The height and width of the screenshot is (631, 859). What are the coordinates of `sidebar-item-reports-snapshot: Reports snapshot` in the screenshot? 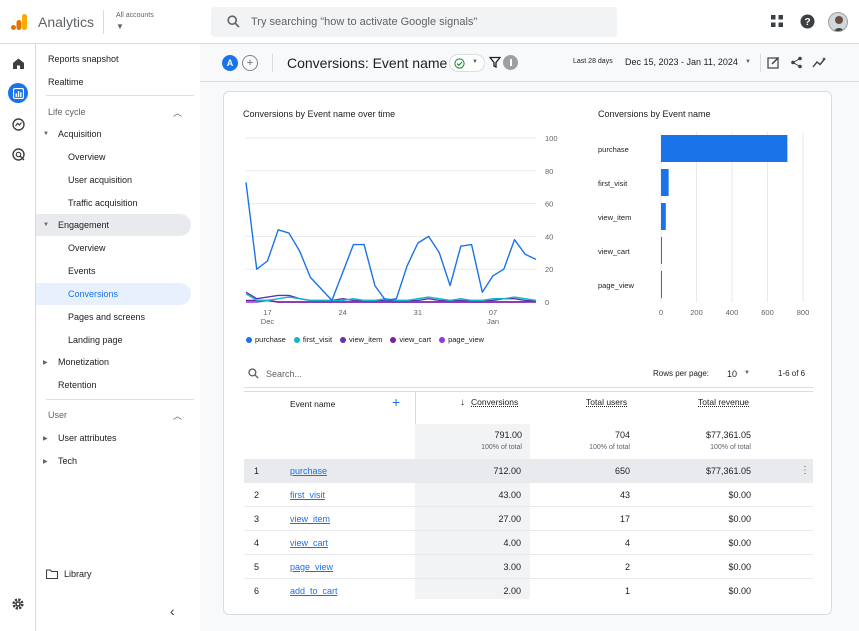 It's located at (83, 59).